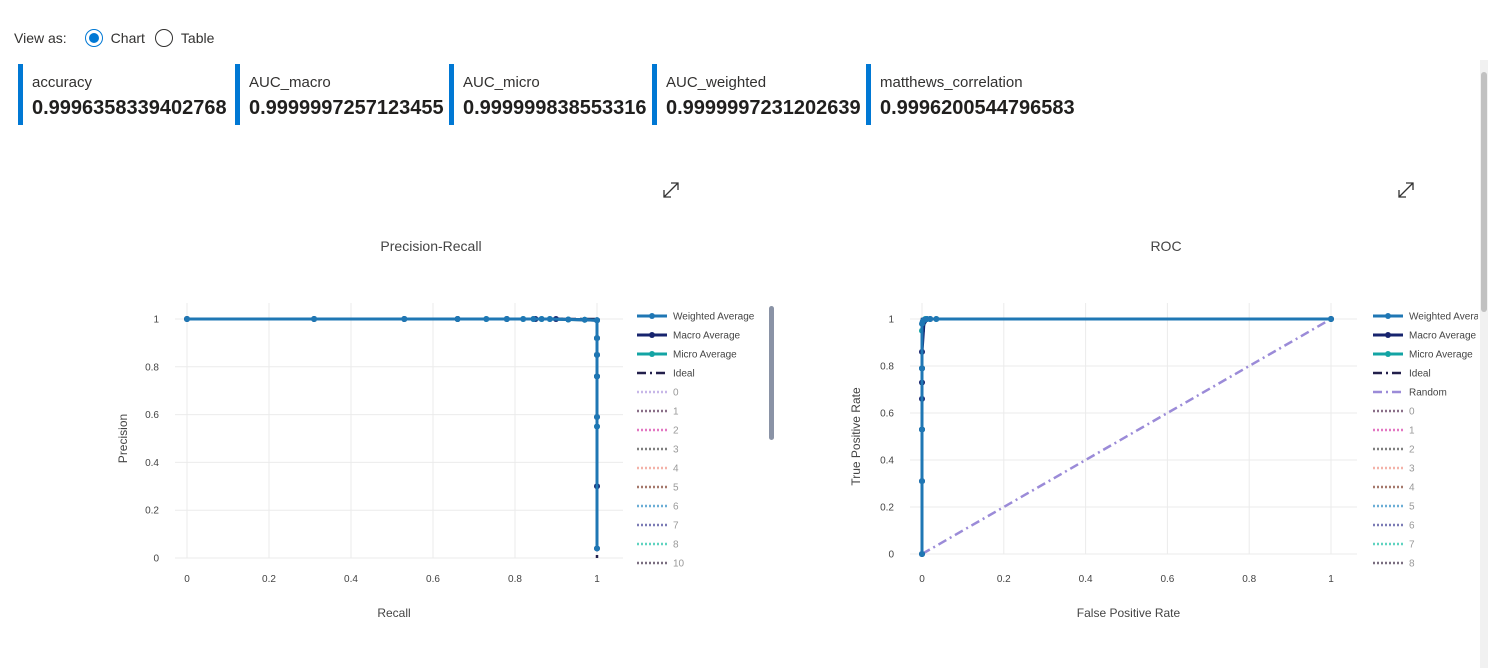 Image resolution: width=1488 pixels, height=668 pixels. What do you see at coordinates (676, 450) in the screenshot?
I see `legend-label: 3` at bounding box center [676, 450].